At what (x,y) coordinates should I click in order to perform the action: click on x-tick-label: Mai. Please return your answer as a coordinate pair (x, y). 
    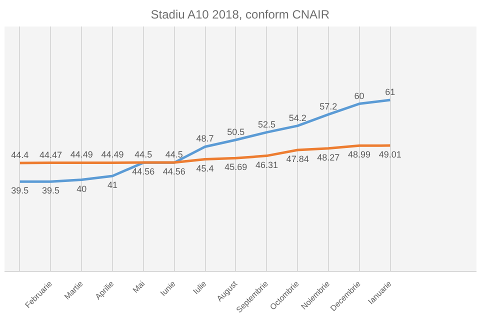
    Looking at the image, I should click on (139, 287).